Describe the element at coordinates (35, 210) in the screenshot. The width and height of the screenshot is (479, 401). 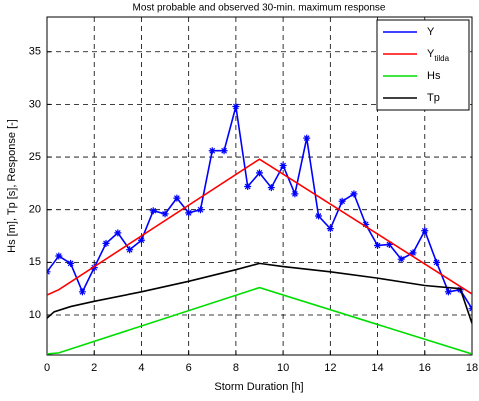
I see `y-tick-label: 20` at that location.